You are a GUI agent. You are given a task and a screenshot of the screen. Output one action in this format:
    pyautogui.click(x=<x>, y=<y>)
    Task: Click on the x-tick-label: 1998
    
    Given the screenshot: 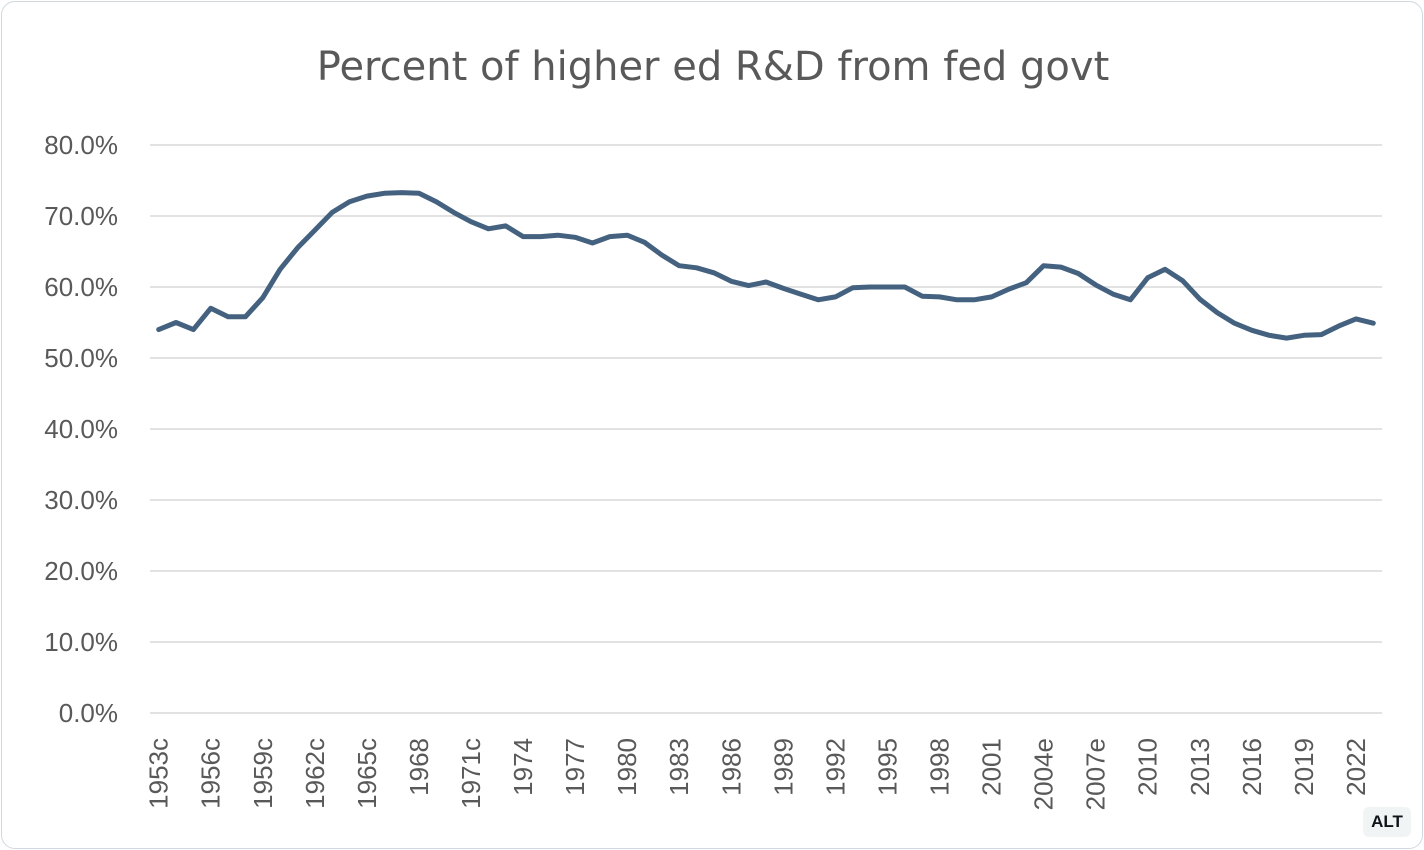 What is the action you would take?
    pyautogui.click(x=940, y=767)
    